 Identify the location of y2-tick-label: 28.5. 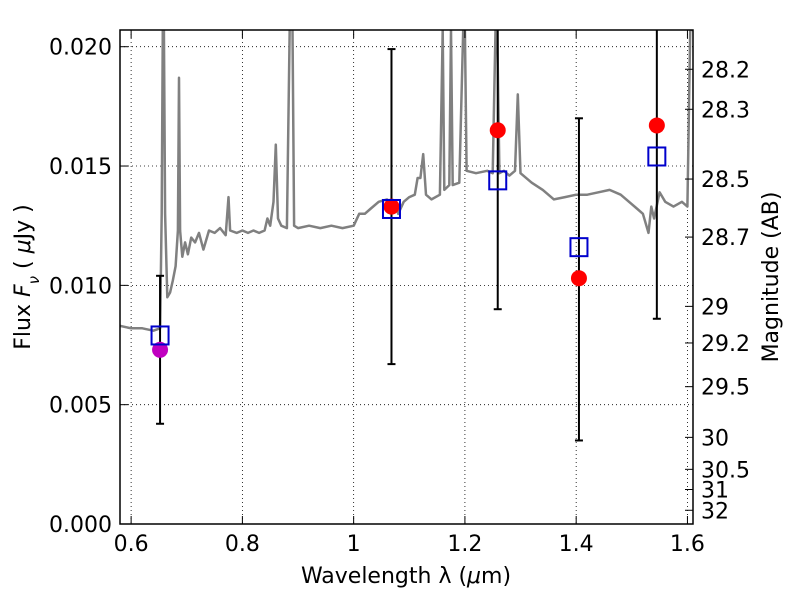
(725, 180).